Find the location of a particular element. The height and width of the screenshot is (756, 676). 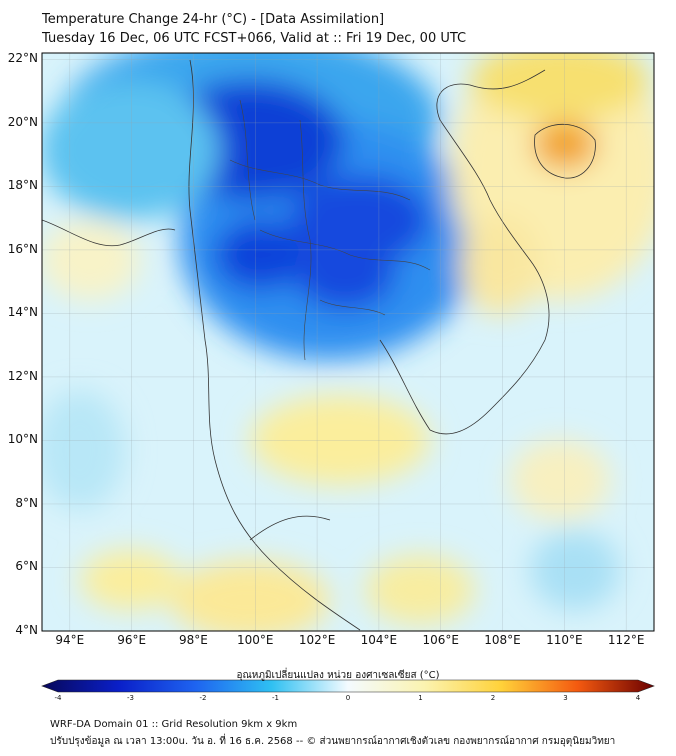

lon-tick-label: 102°E is located at coordinates (317, 640).